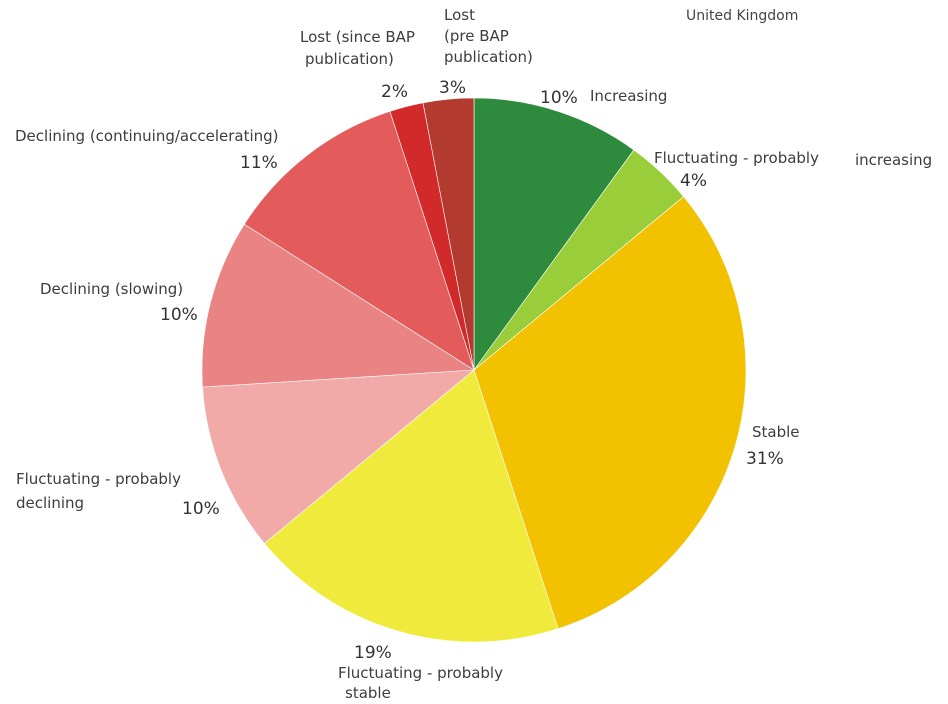 Image resolution: width=948 pixels, height=704 pixels. I want to click on legend-label-lost-since-line1: Lost (since BAP, so click(357, 37).